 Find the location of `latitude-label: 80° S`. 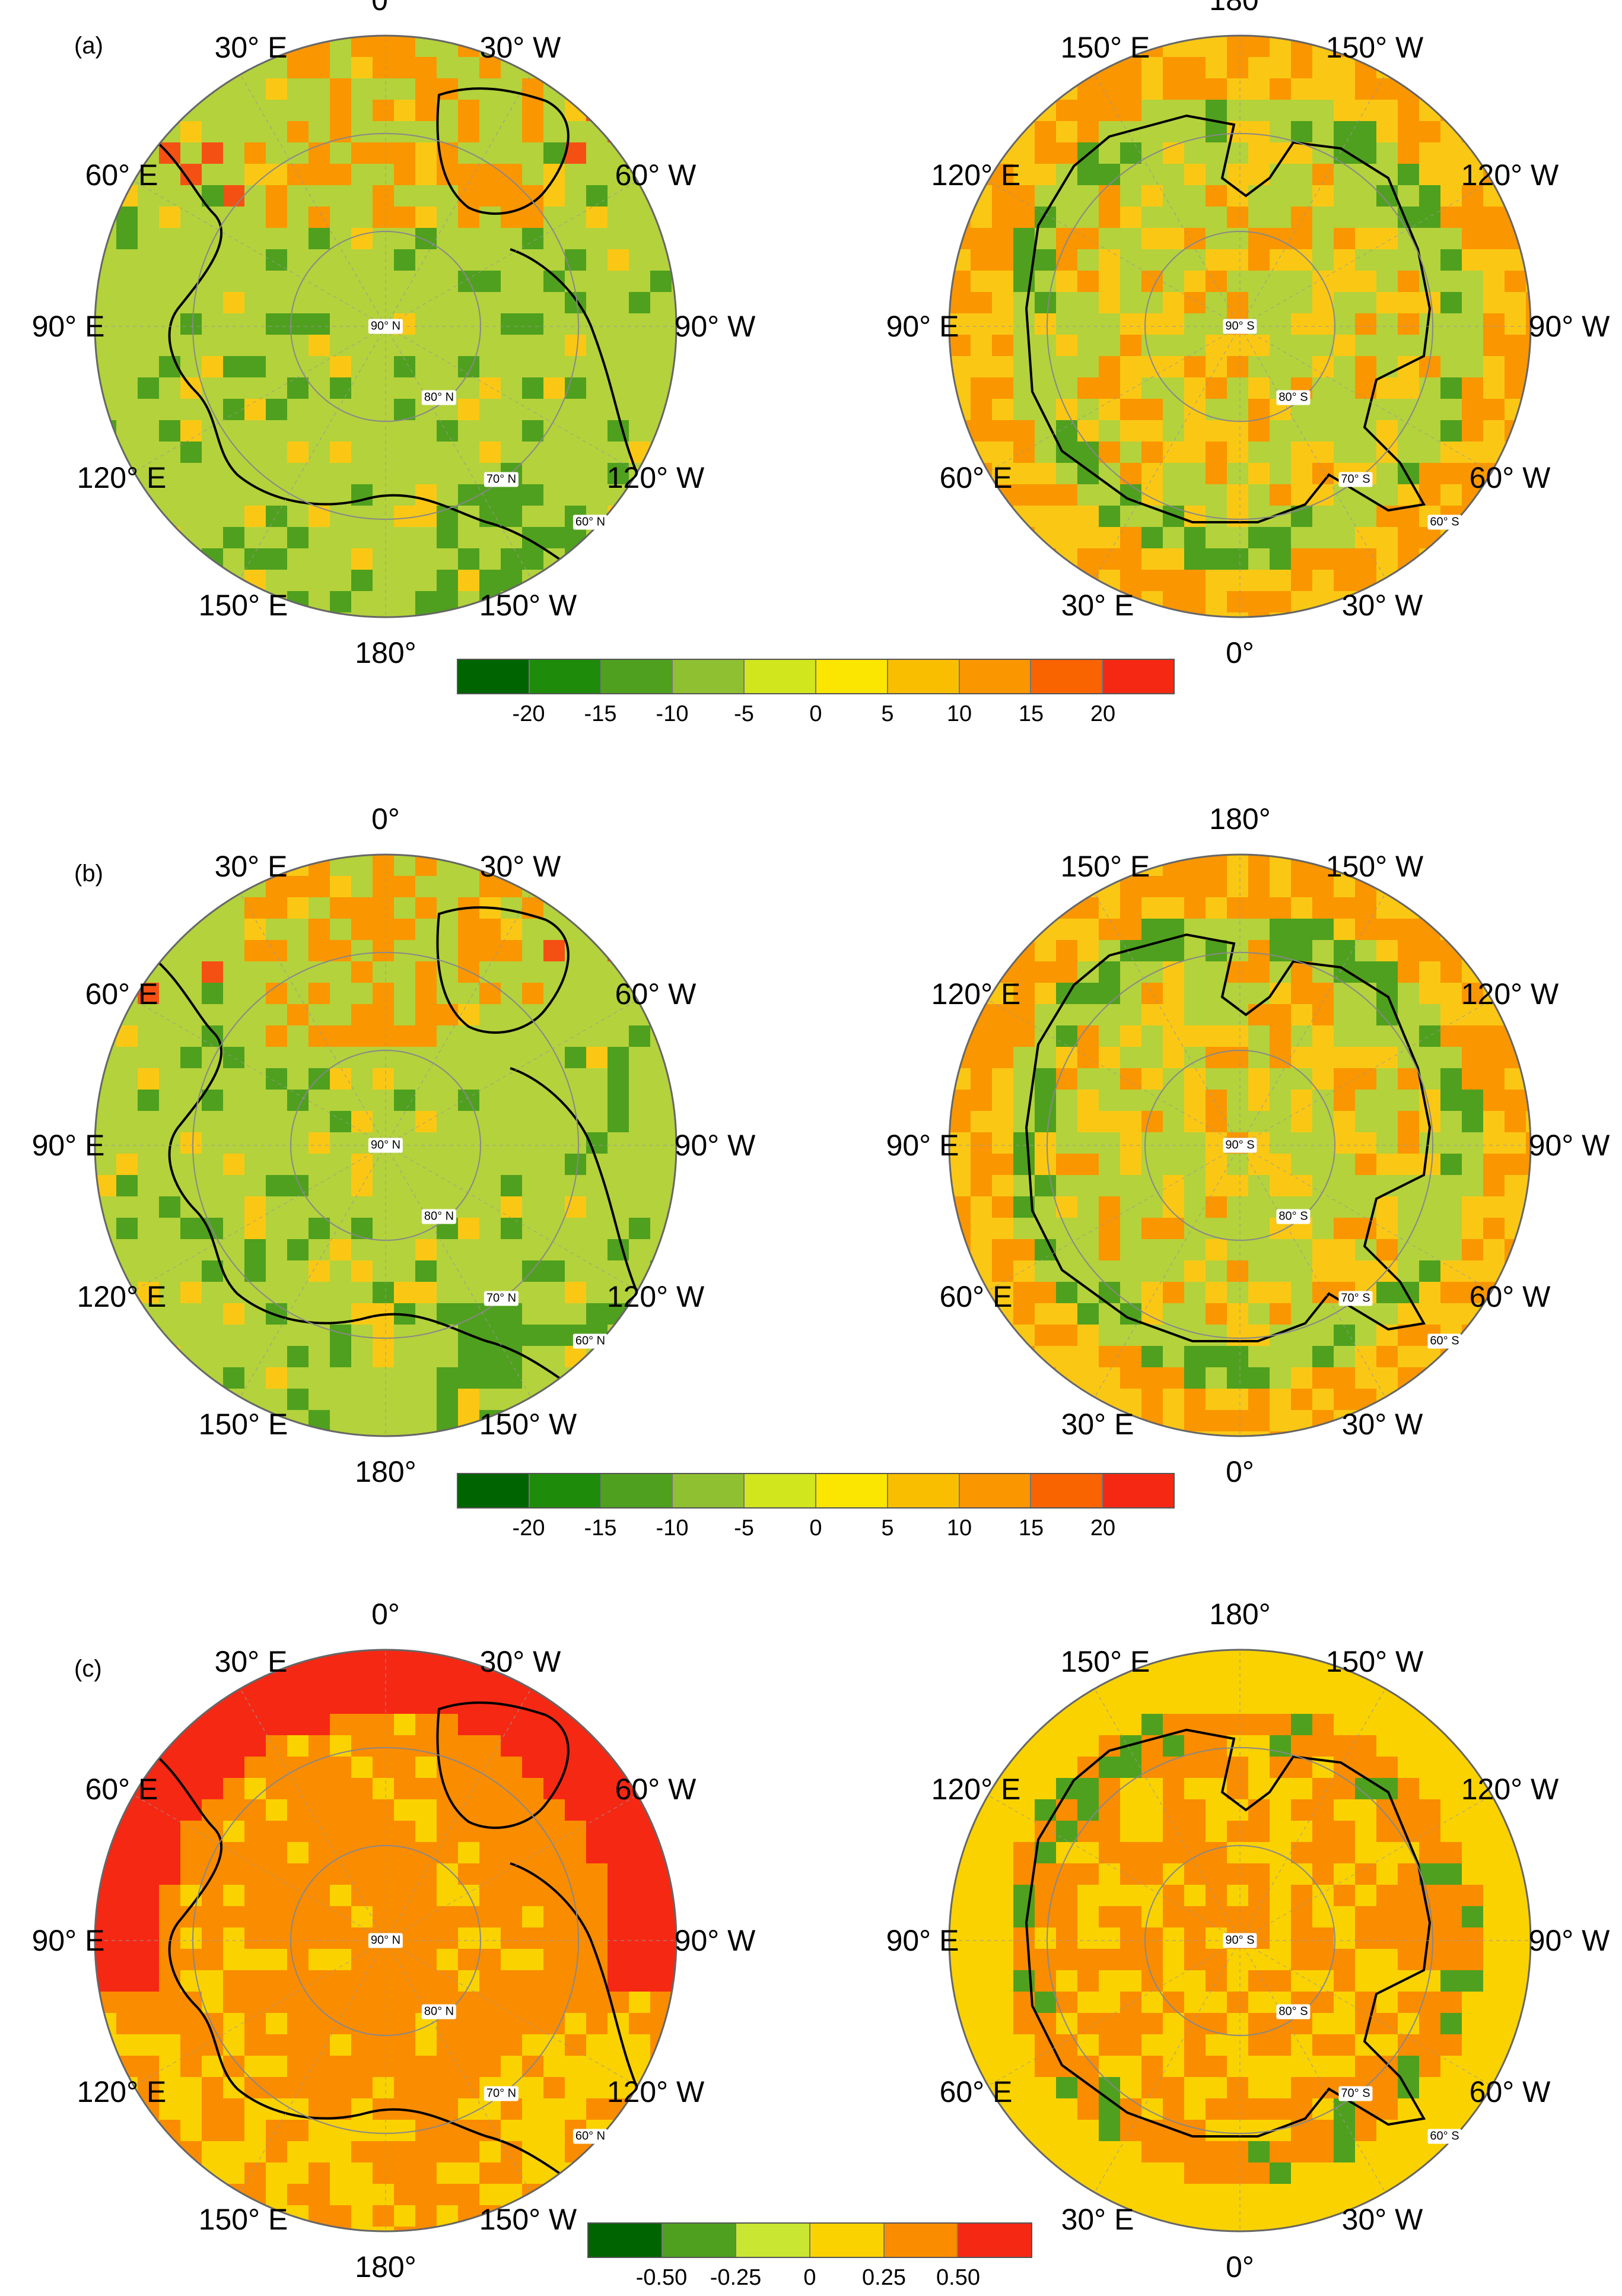

latitude-label: 80° S is located at coordinates (1293, 2011).